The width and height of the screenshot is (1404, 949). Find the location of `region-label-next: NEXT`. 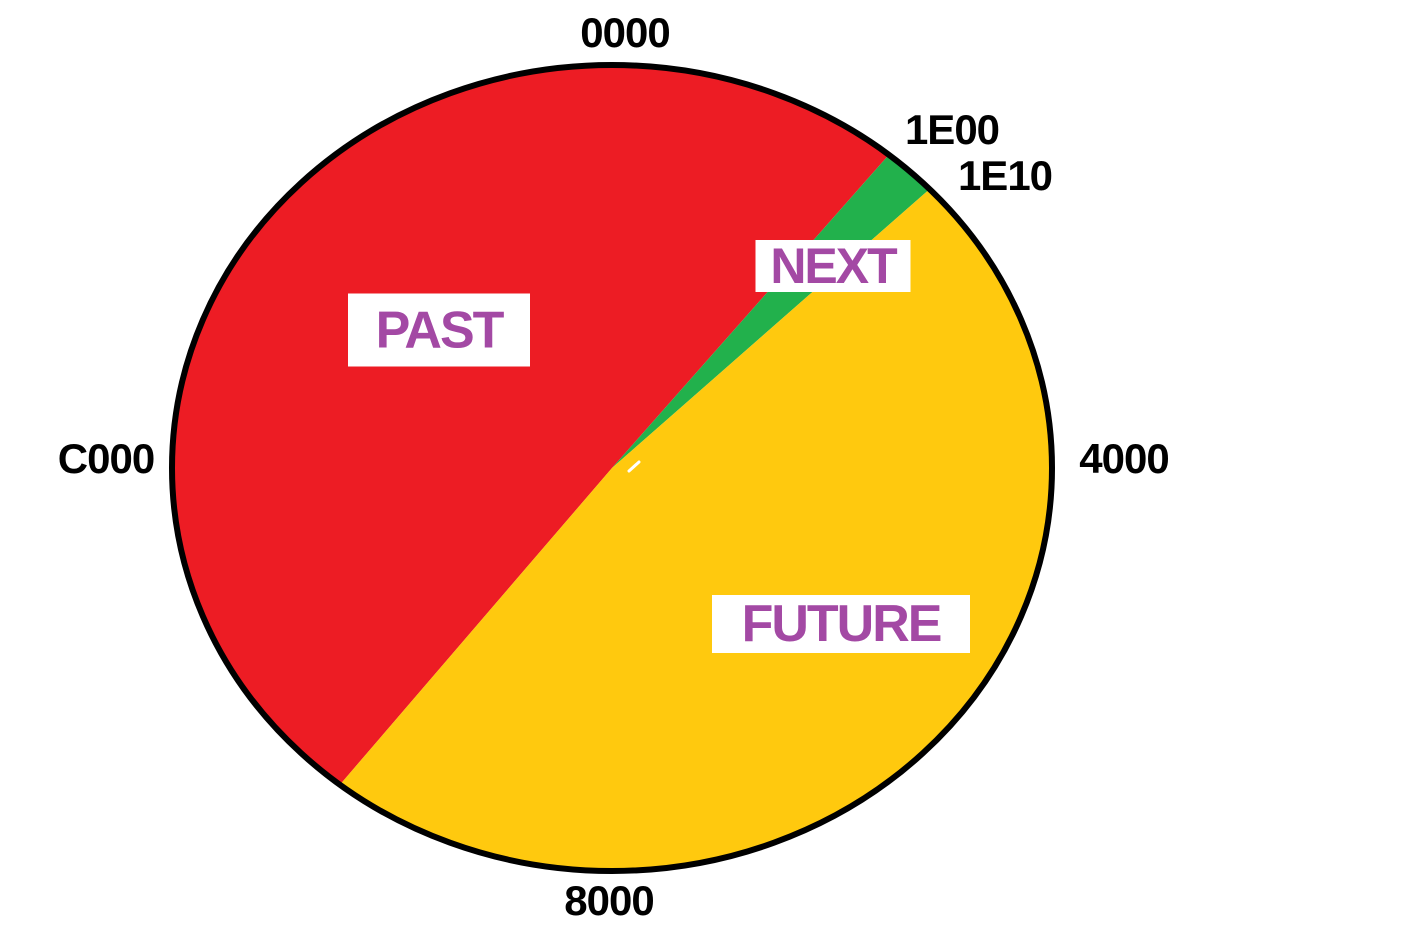

region-label-next: NEXT is located at coordinates (833, 266).